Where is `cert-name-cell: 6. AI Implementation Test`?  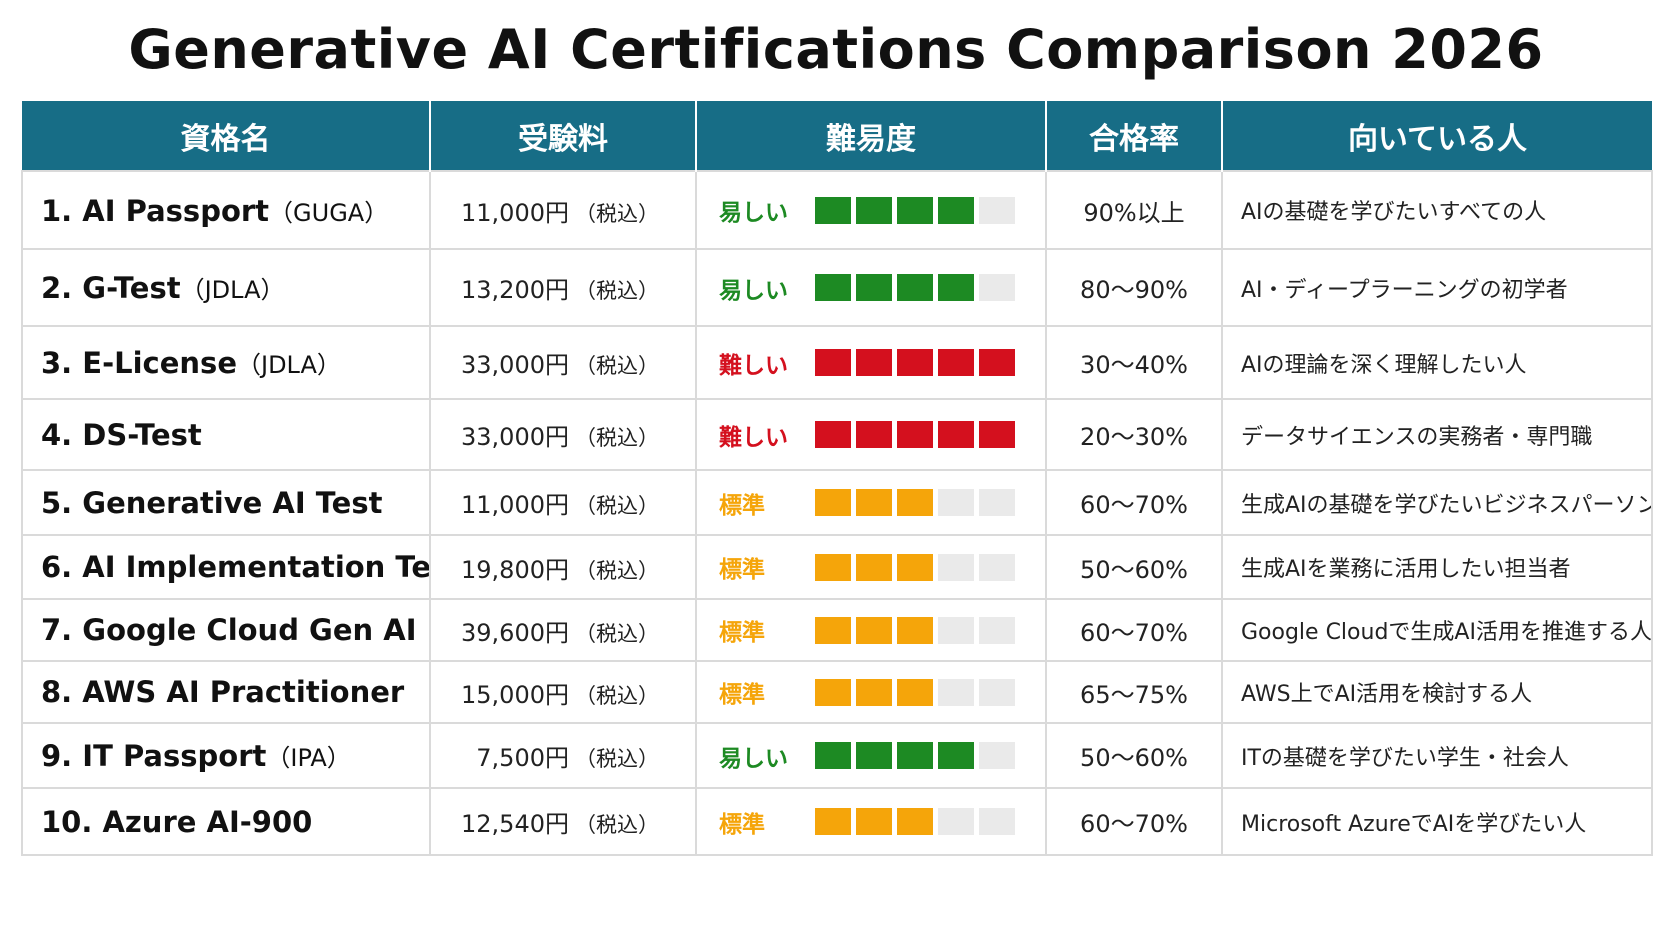 cert-name-cell: 6. AI Implementation Test is located at coordinates (226, 567).